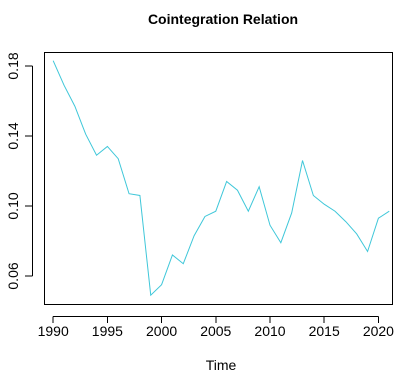 Image resolution: width=394 pixels, height=374 pixels. Describe the element at coordinates (107, 331) in the screenshot. I see `x-tick-label: 1995` at that location.